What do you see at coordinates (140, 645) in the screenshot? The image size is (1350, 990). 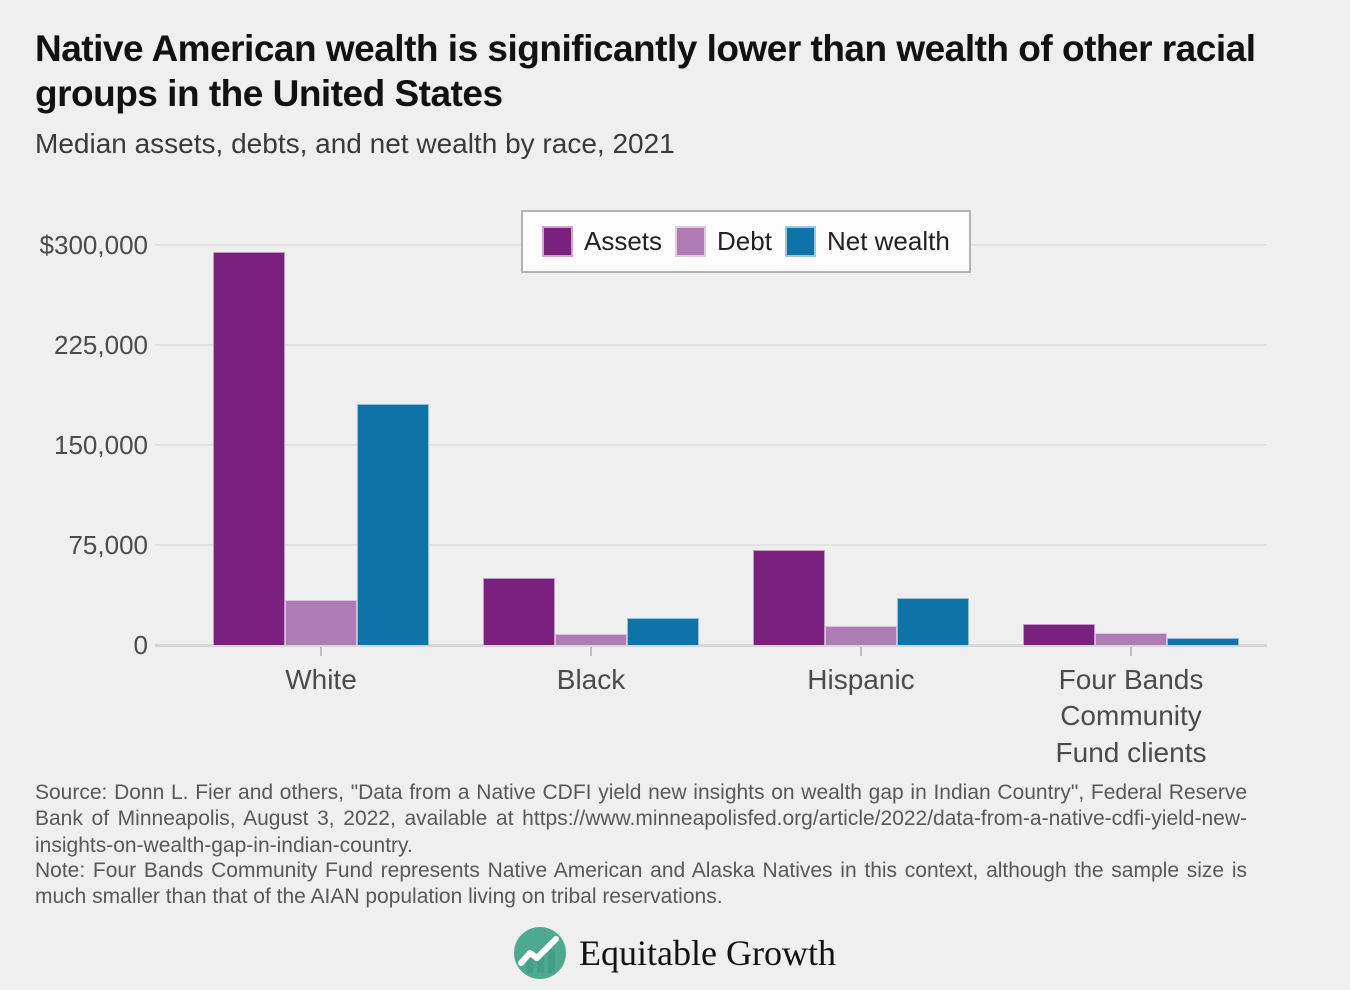 I see `y-axis-label-0: 0` at bounding box center [140, 645].